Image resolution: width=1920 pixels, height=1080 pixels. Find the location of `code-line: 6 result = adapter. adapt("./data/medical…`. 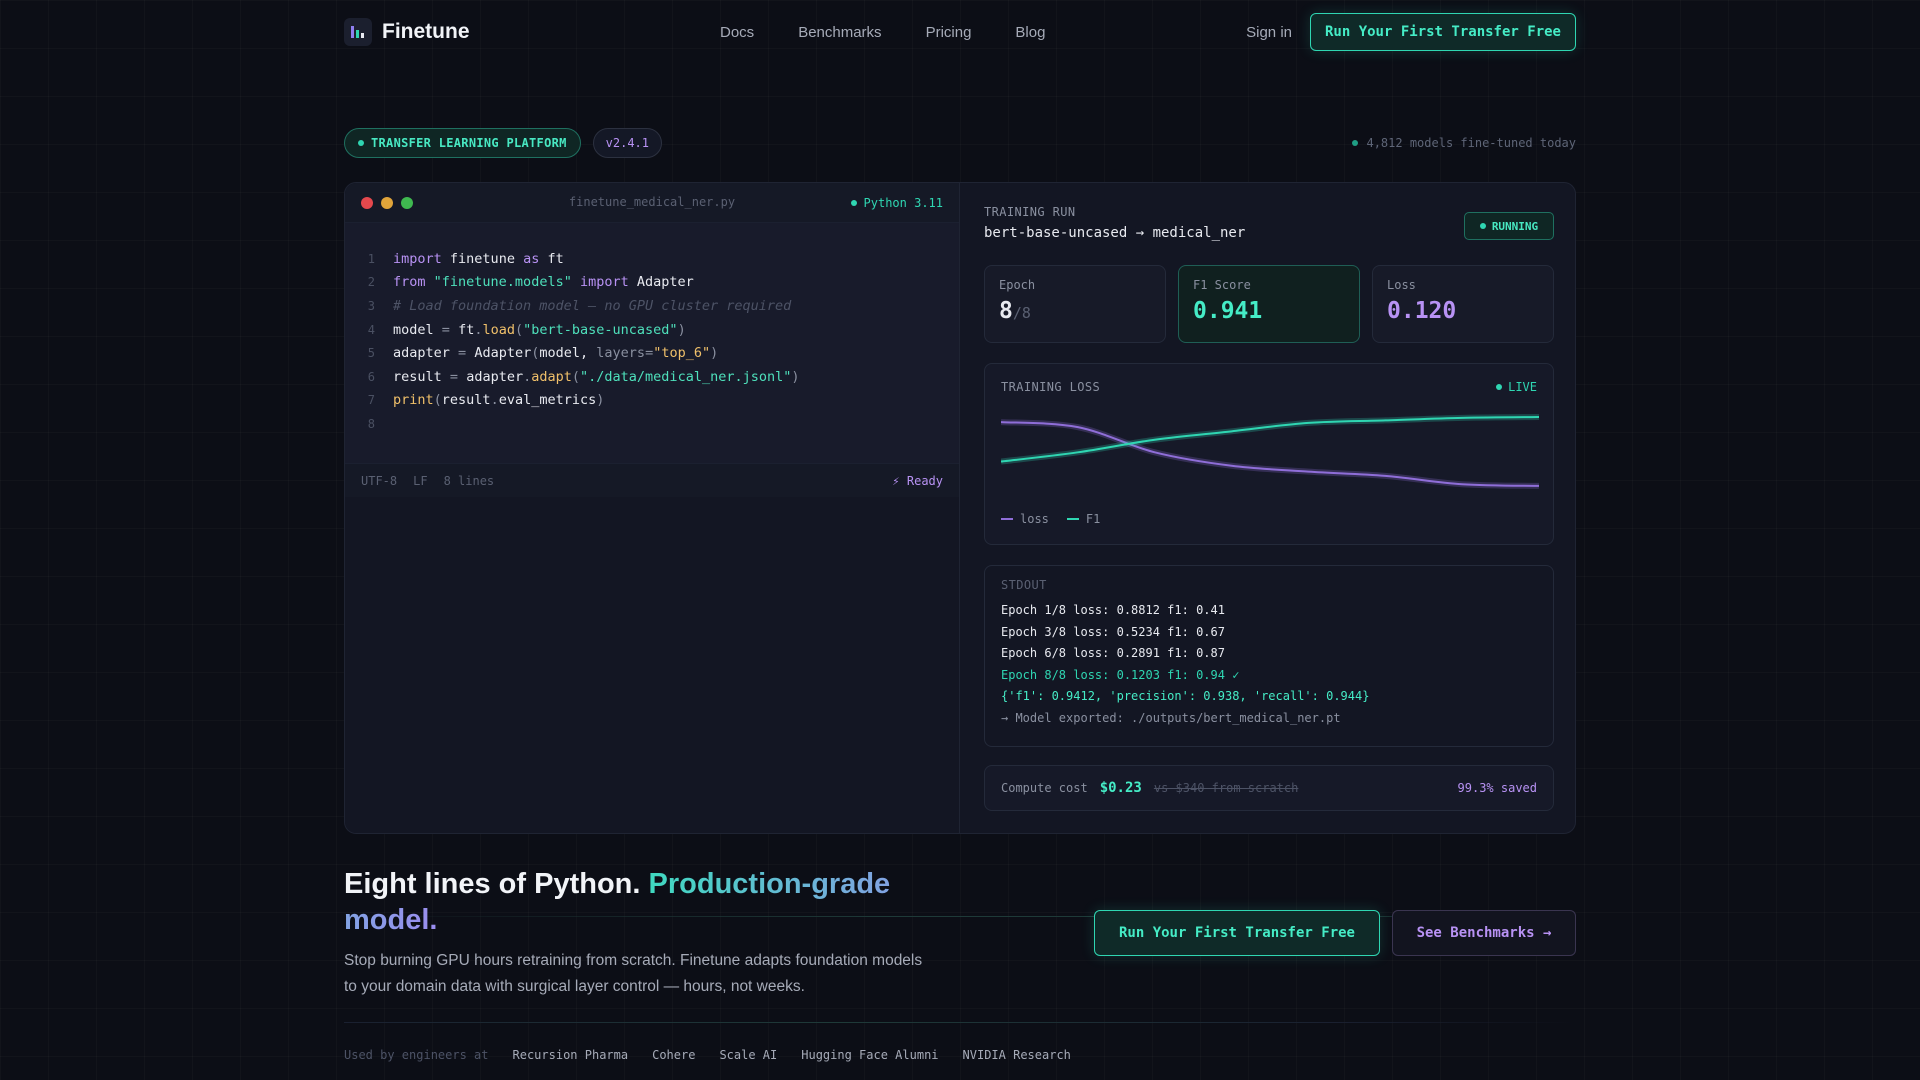

code-line: 6 result = adapter. adapt("./data/medical… is located at coordinates (652, 377).